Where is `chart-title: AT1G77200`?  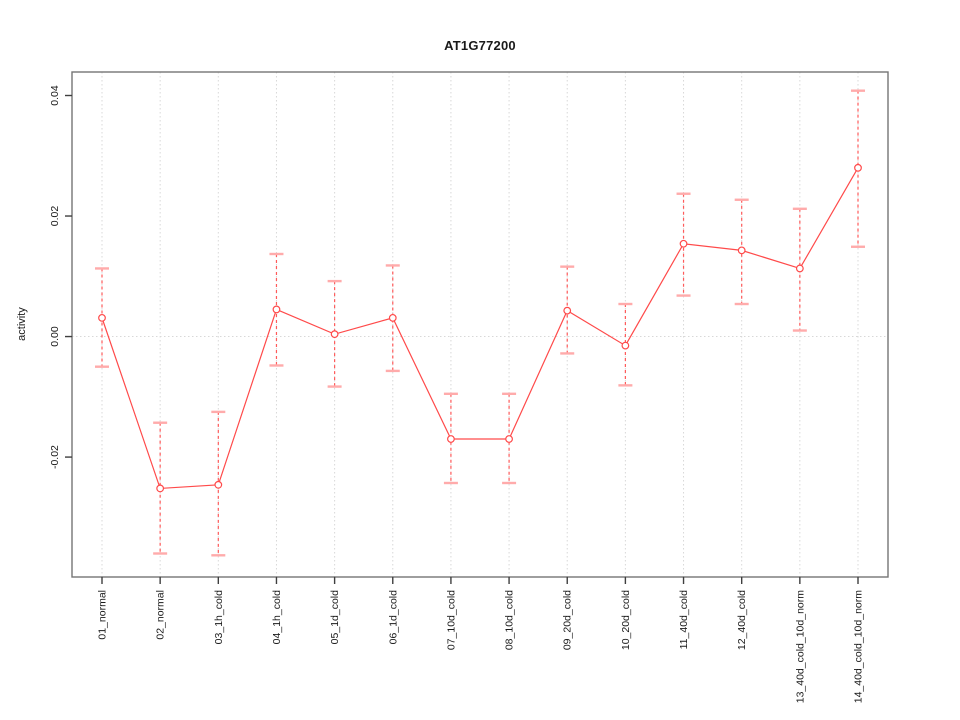
chart-title: AT1G77200 is located at coordinates (480, 45).